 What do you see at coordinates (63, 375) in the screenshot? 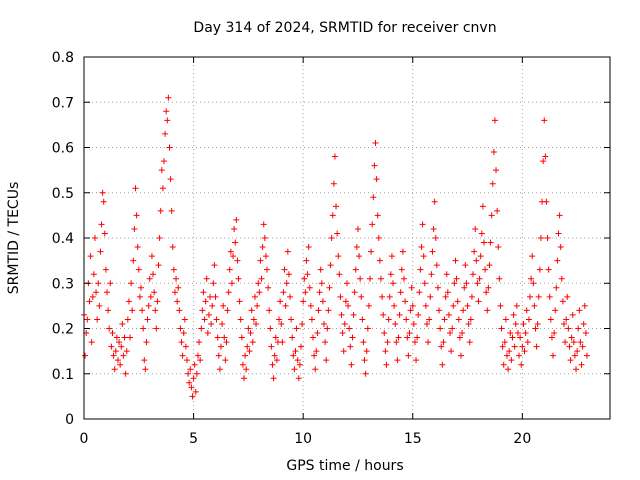
I see `y-tick-label: 0.1` at bounding box center [63, 375].